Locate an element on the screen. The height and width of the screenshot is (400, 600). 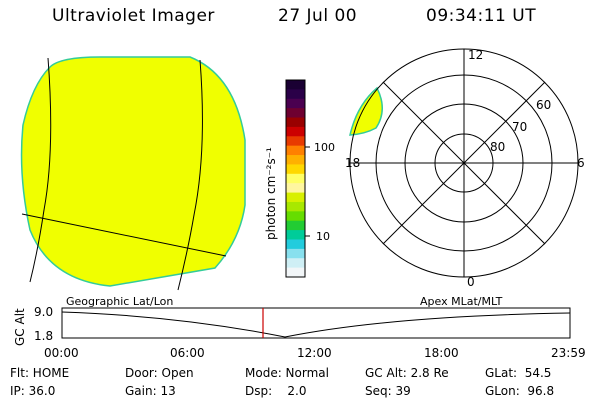
timeline-axis-title: GC Alt is located at coordinates (20, 327).